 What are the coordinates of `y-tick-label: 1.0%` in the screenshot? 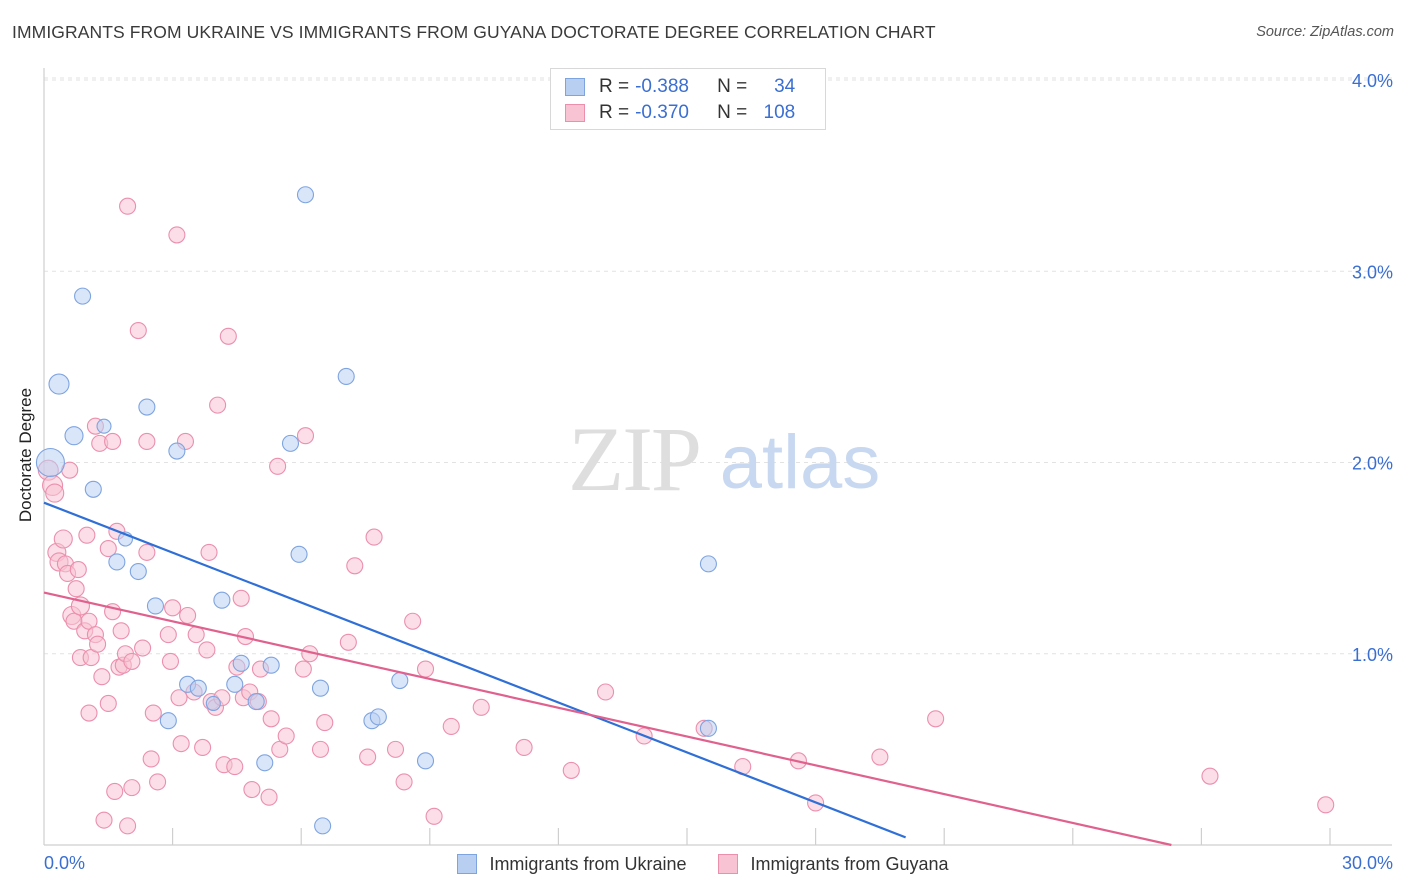 It's located at (1372, 655).